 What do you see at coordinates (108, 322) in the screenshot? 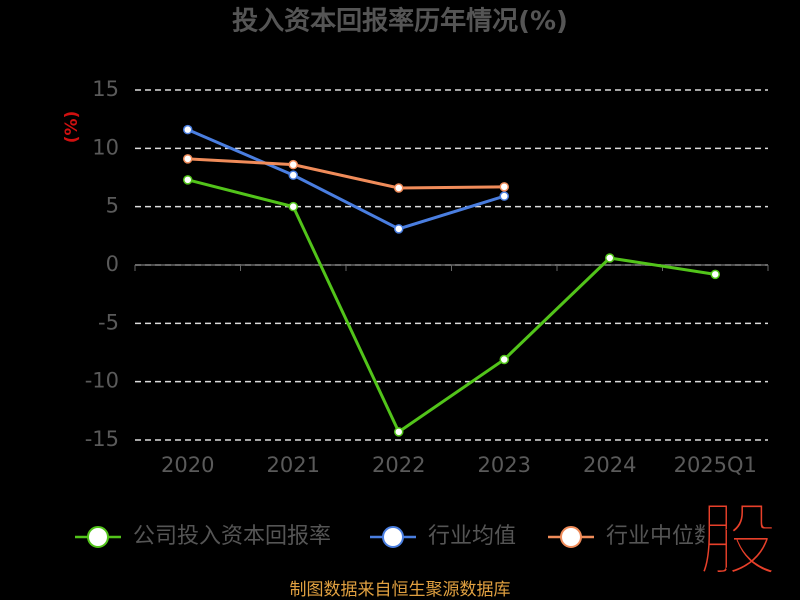
I see `y-tick-label: -5` at bounding box center [108, 322].